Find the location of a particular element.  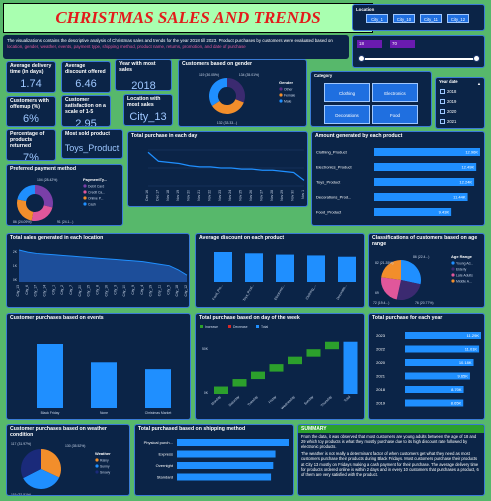

x-tick-label: City_20 is located at coordinates (80, 291).